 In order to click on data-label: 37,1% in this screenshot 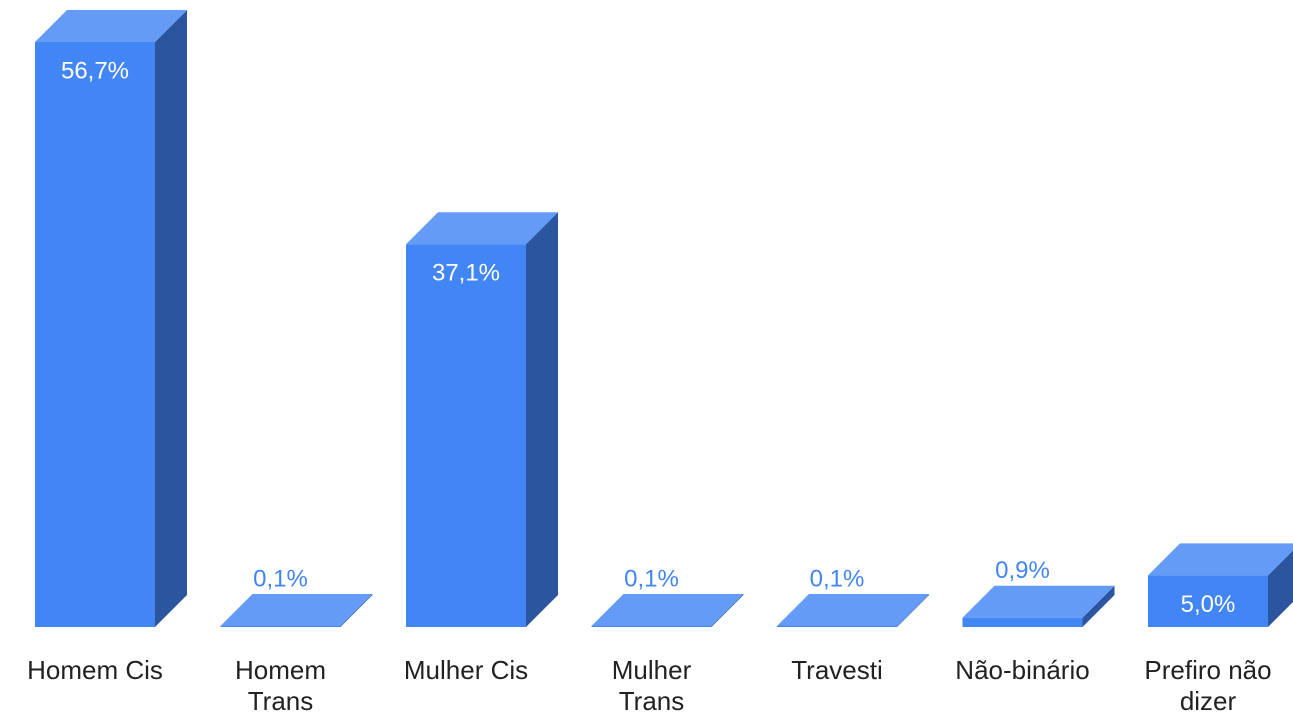, I will do `click(466, 273)`.